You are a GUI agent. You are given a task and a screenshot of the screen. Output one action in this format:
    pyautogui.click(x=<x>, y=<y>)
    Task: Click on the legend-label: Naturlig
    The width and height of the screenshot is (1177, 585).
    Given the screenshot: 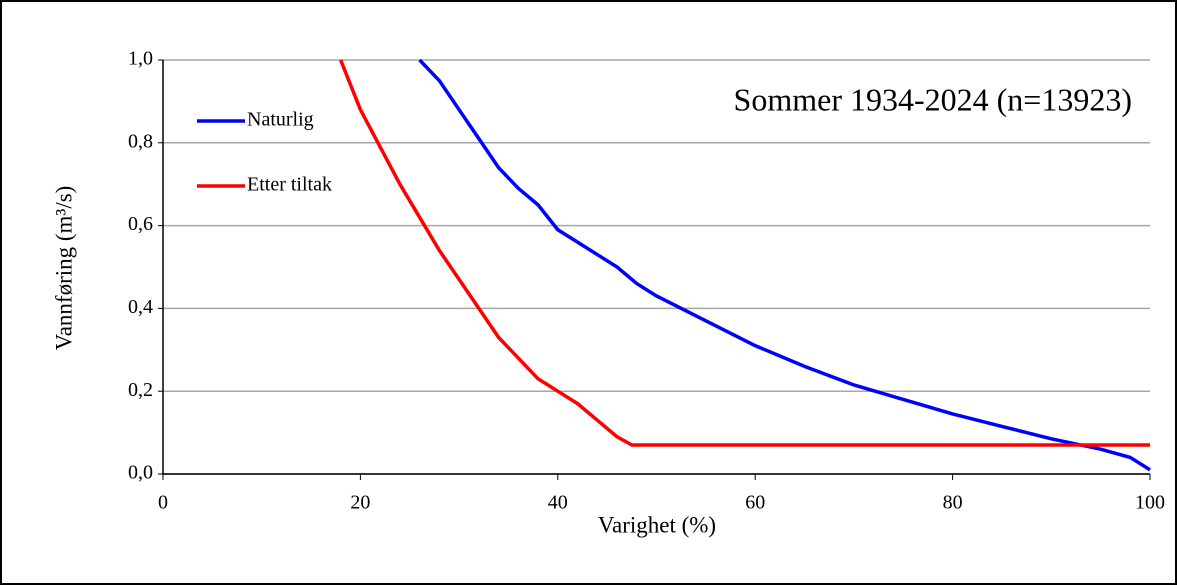 What is the action you would take?
    pyautogui.click(x=280, y=120)
    